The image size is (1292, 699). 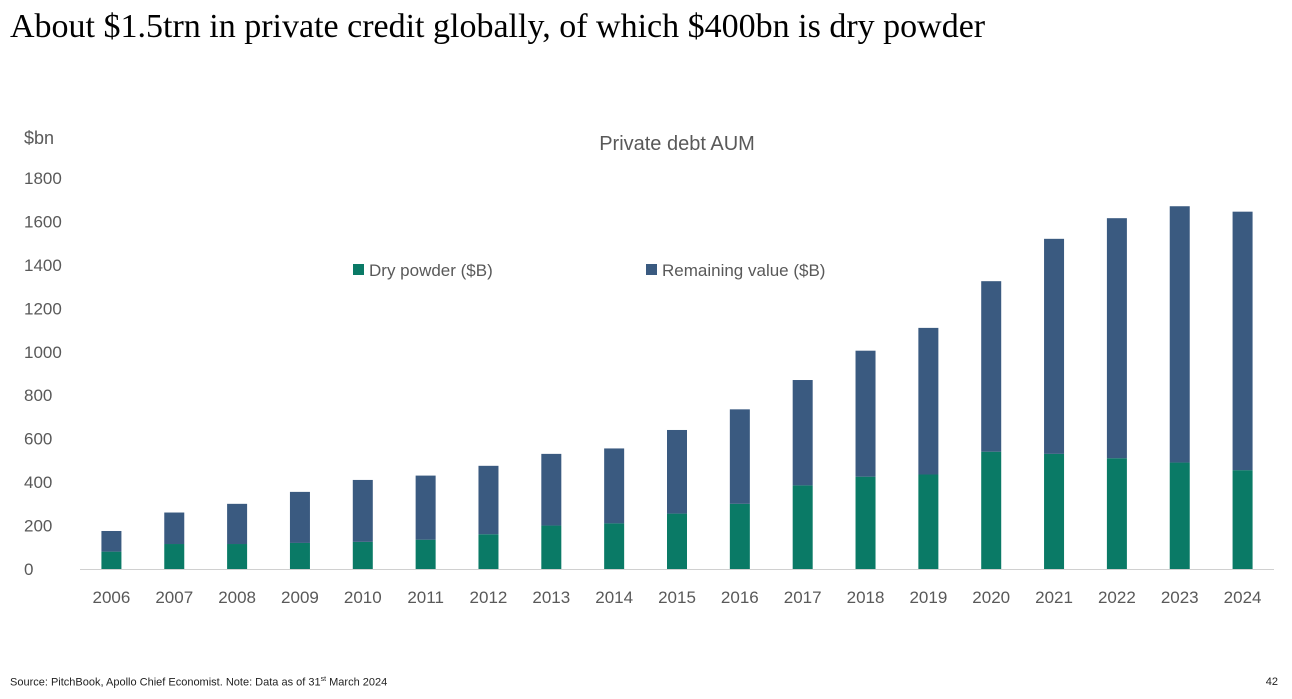 What do you see at coordinates (38, 482) in the screenshot?
I see `y-tick-label: 400` at bounding box center [38, 482].